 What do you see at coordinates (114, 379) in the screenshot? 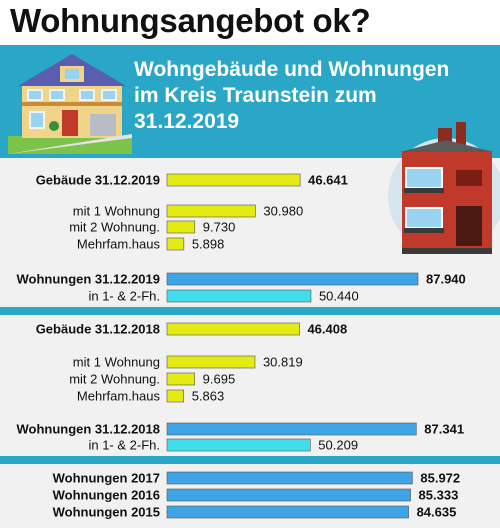
I see `category-label-9: mit 2 Wohnung.` at bounding box center [114, 379].